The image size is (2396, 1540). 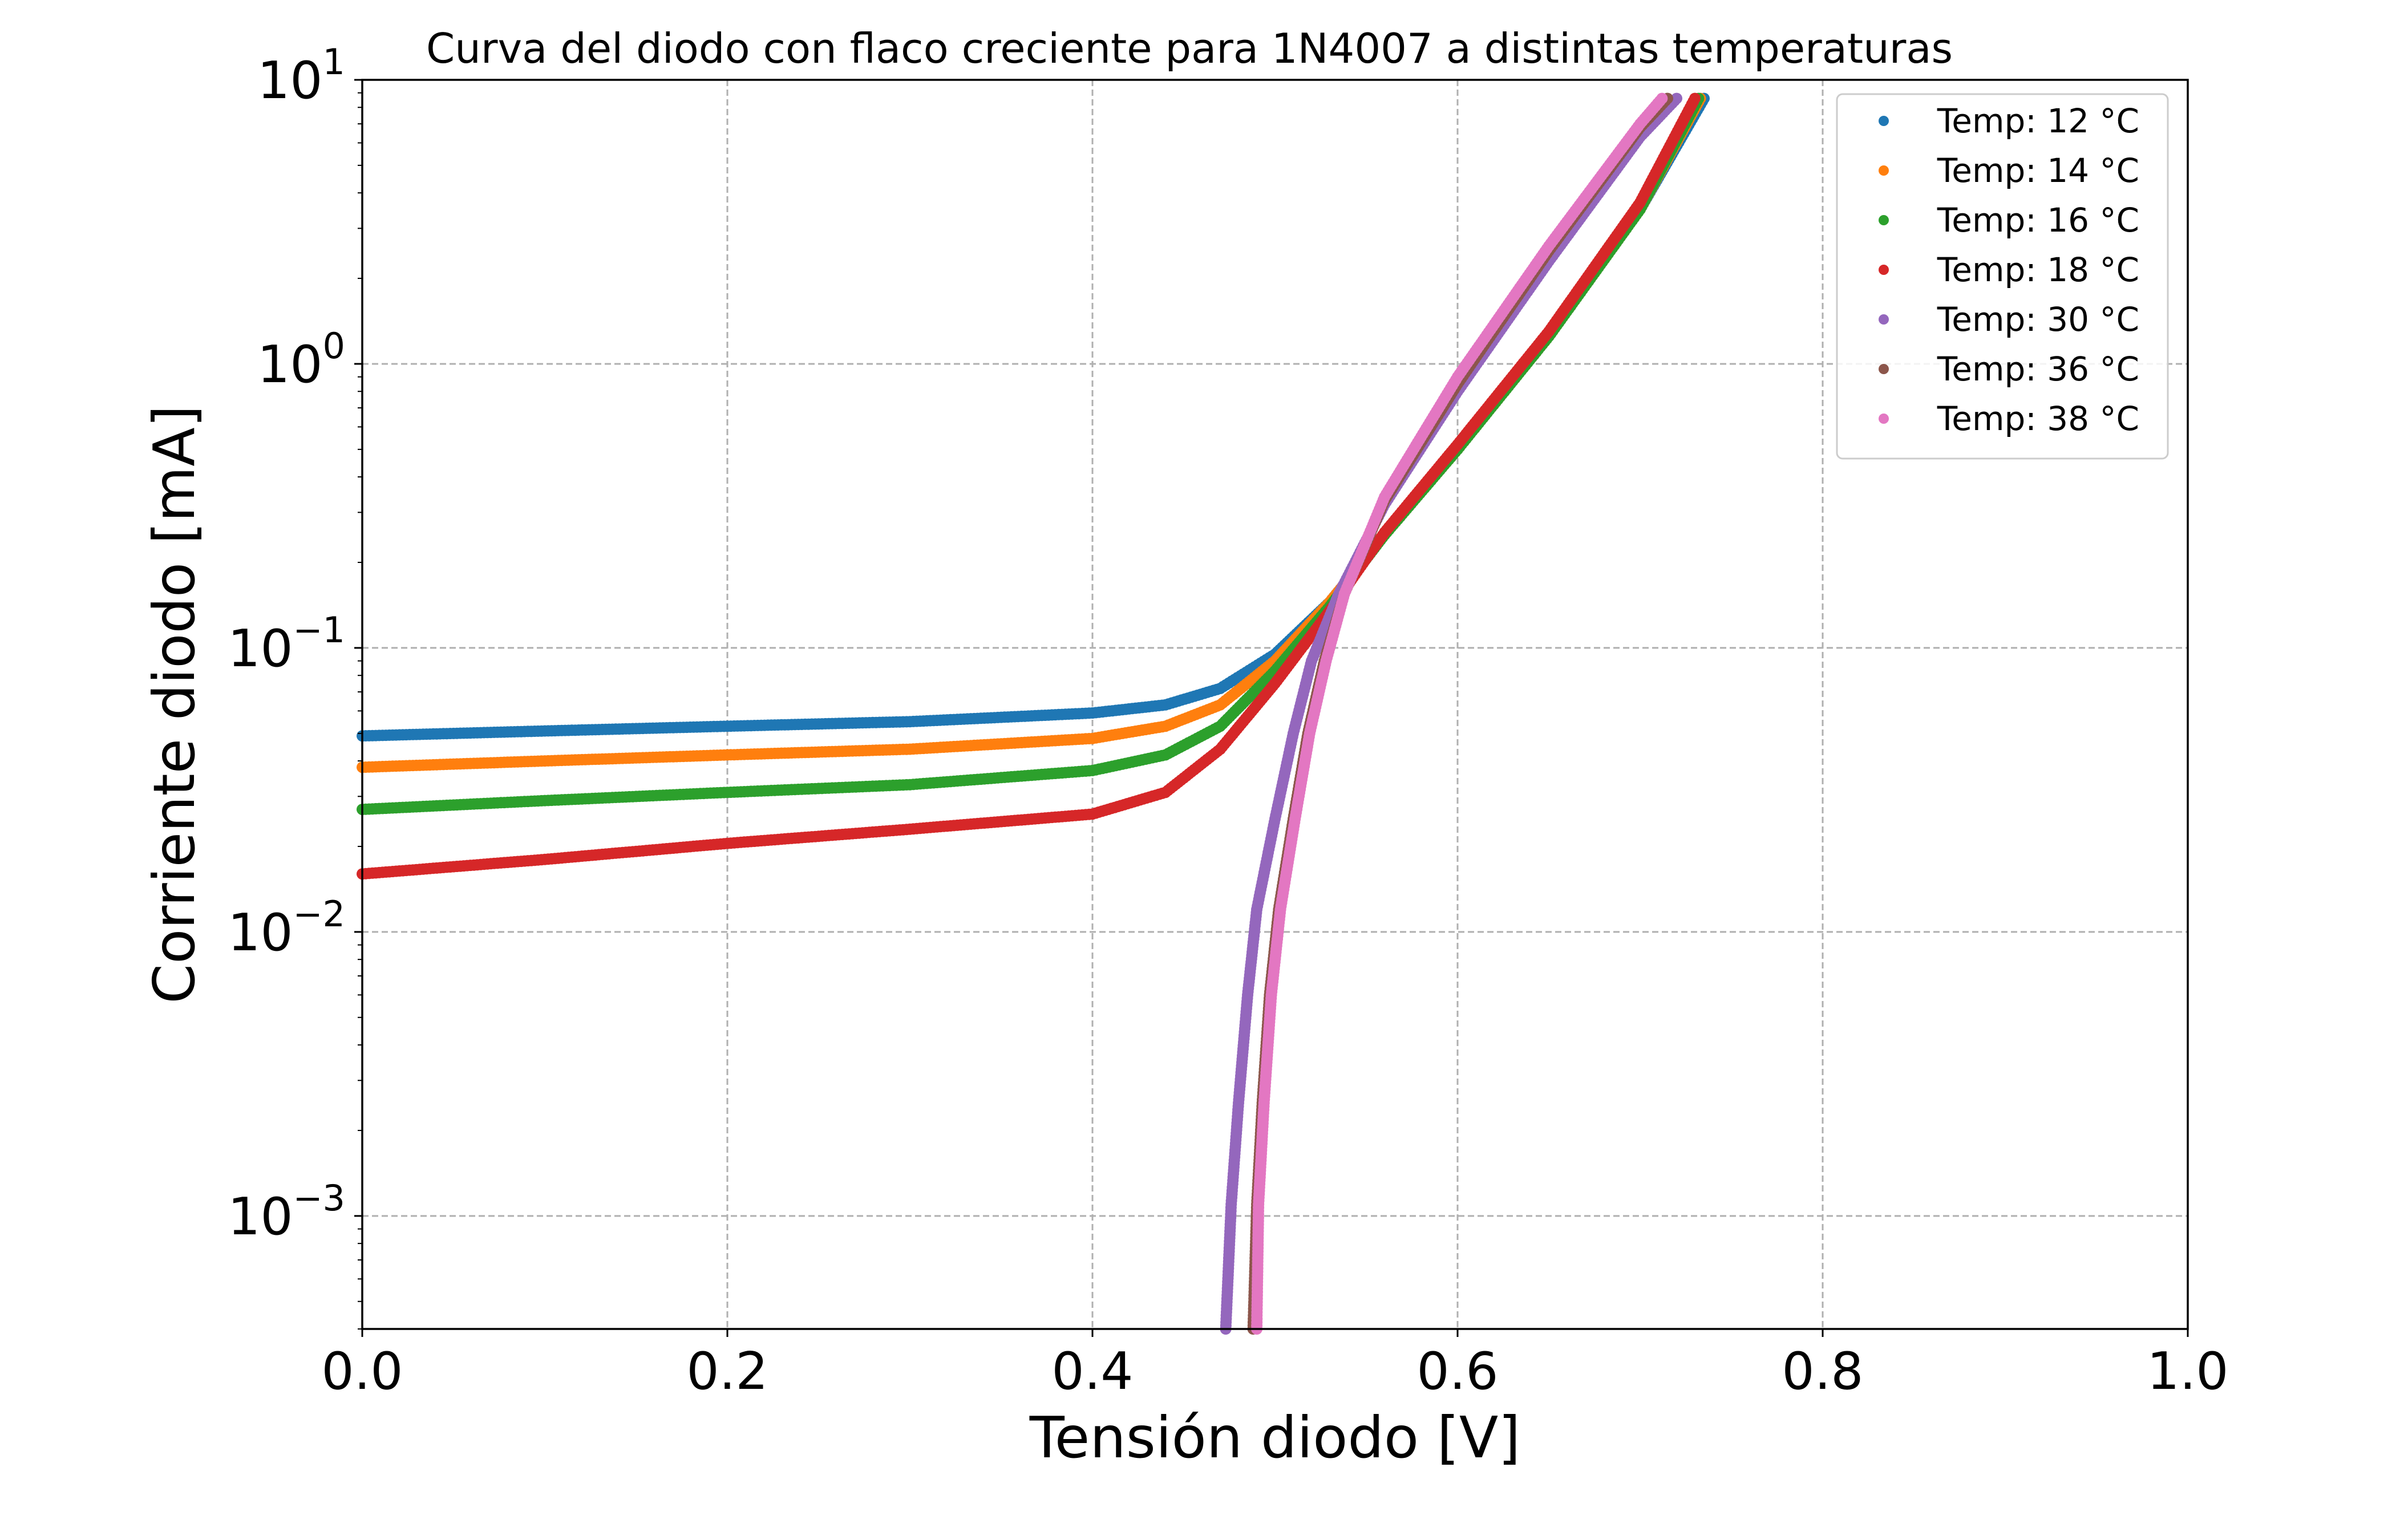 What do you see at coordinates (286, 928) in the screenshot?
I see `y-tick-label: 10⁻²` at bounding box center [286, 928].